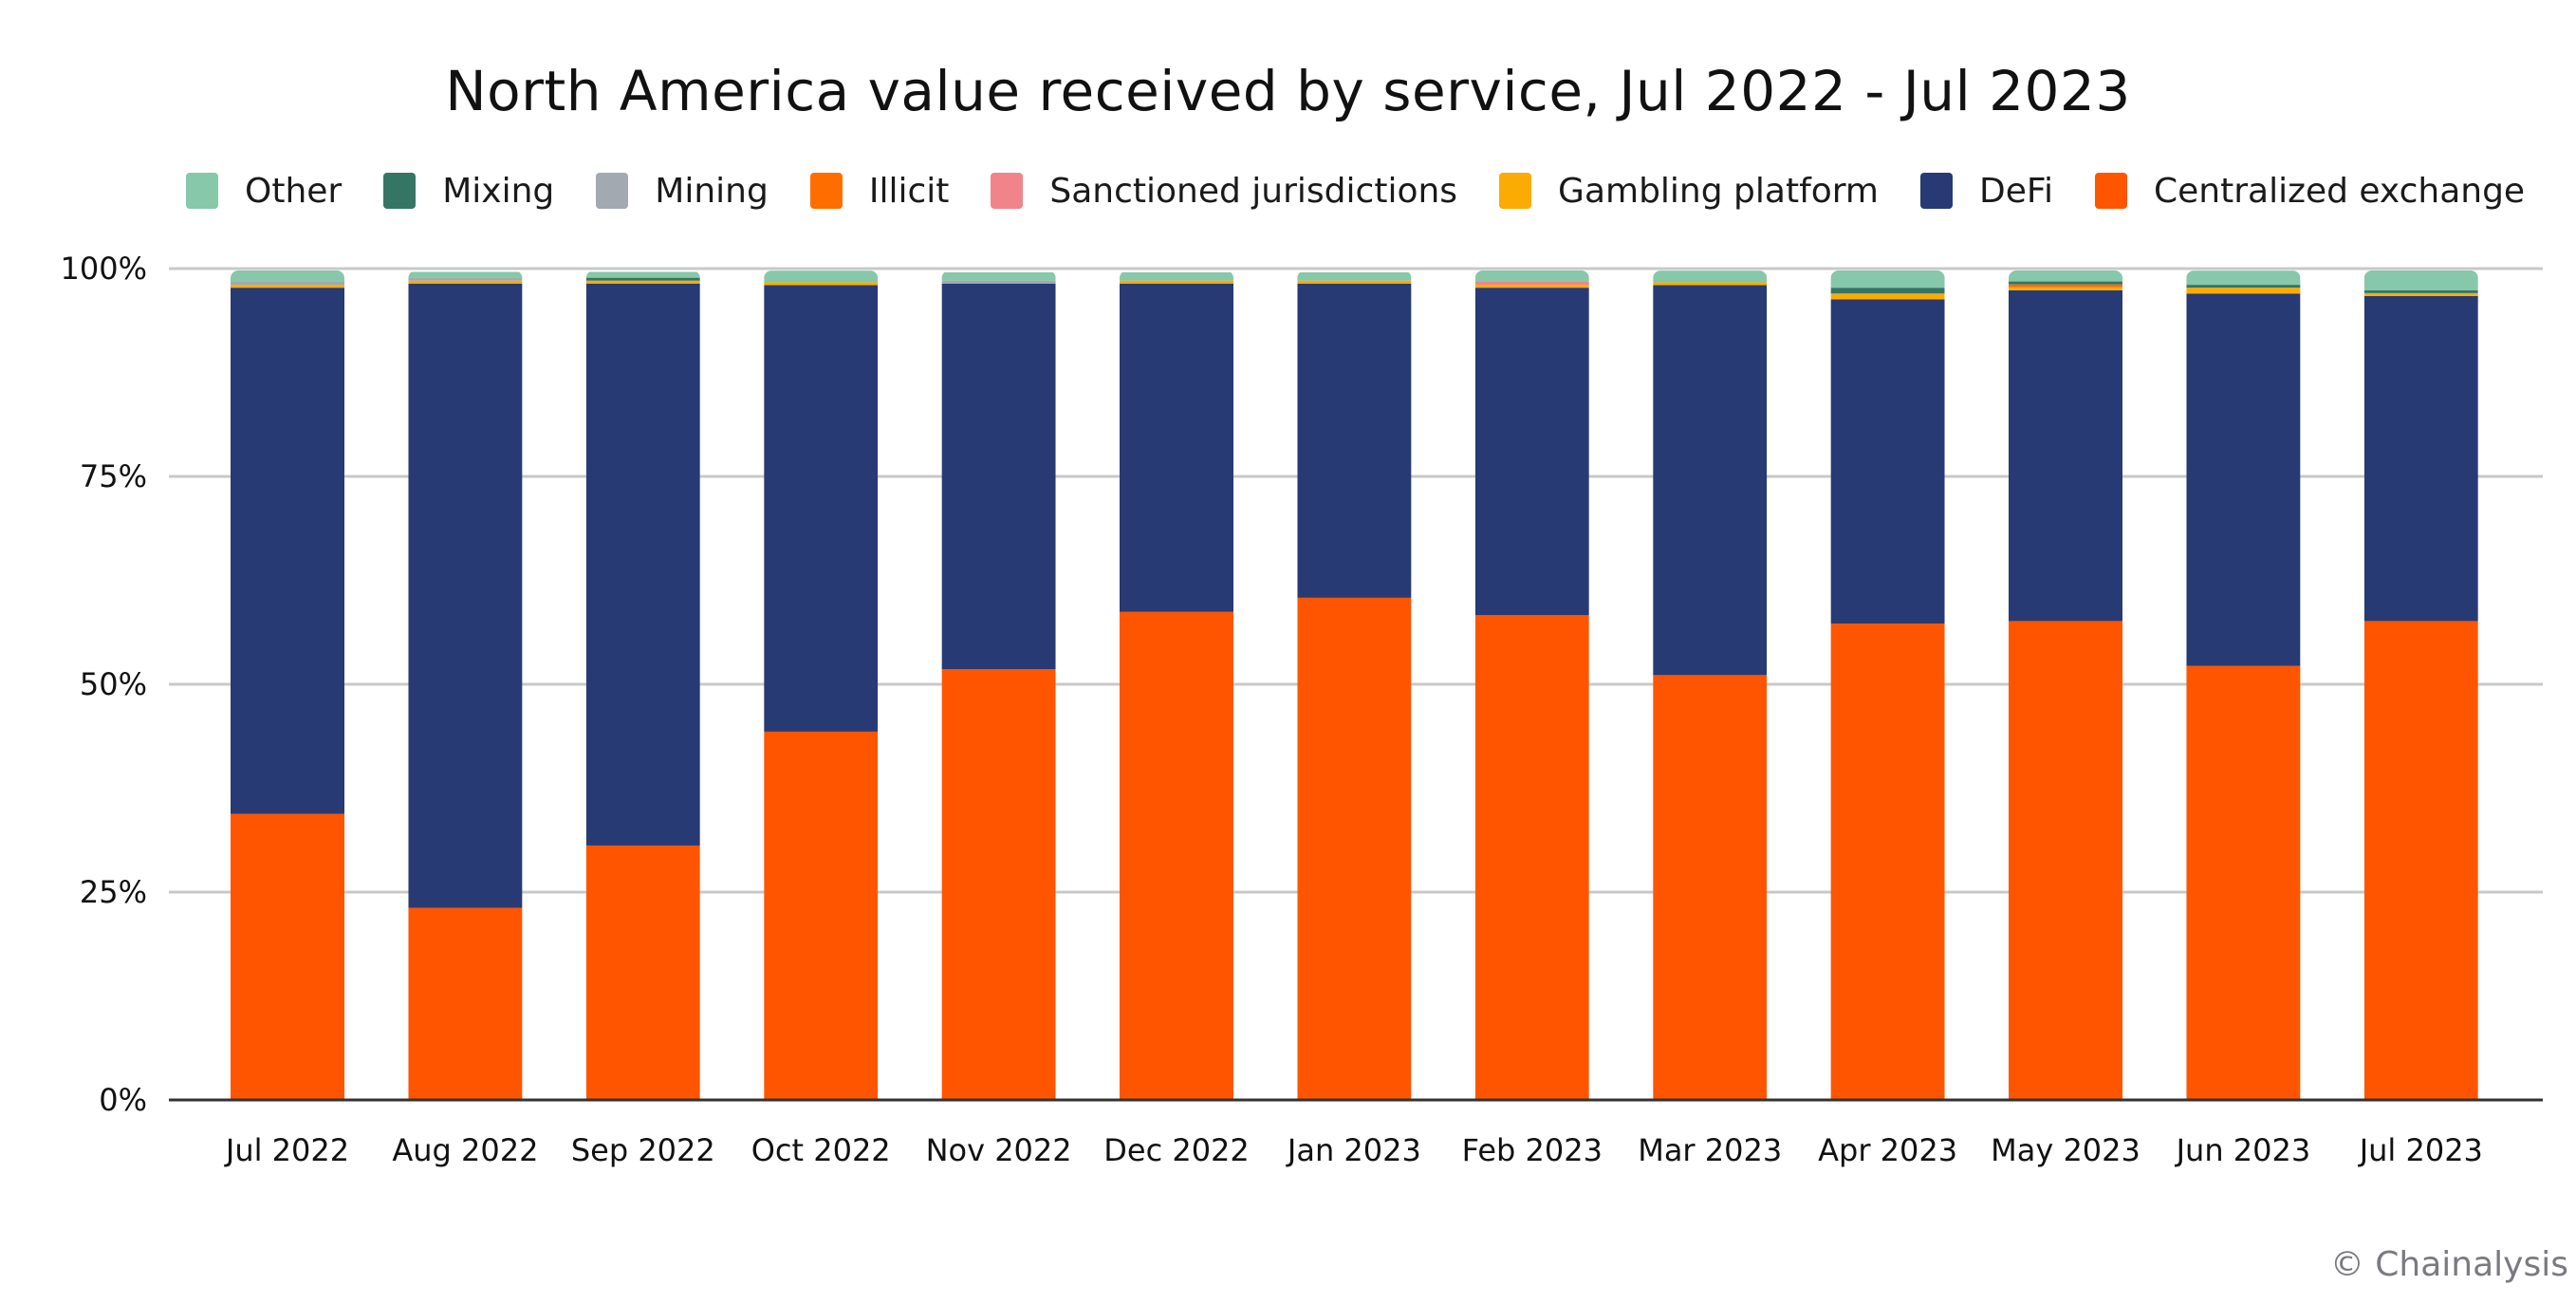 Image resolution: width=2576 pixels, height=1304 pixels. What do you see at coordinates (2065, 1150) in the screenshot?
I see `x-tick-label: May 2023` at bounding box center [2065, 1150].